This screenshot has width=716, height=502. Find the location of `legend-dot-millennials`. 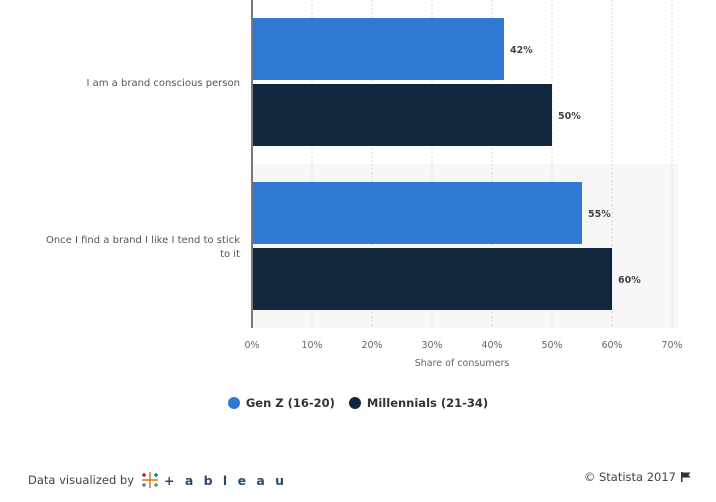

legend-dot-millennials is located at coordinates (354, 403).